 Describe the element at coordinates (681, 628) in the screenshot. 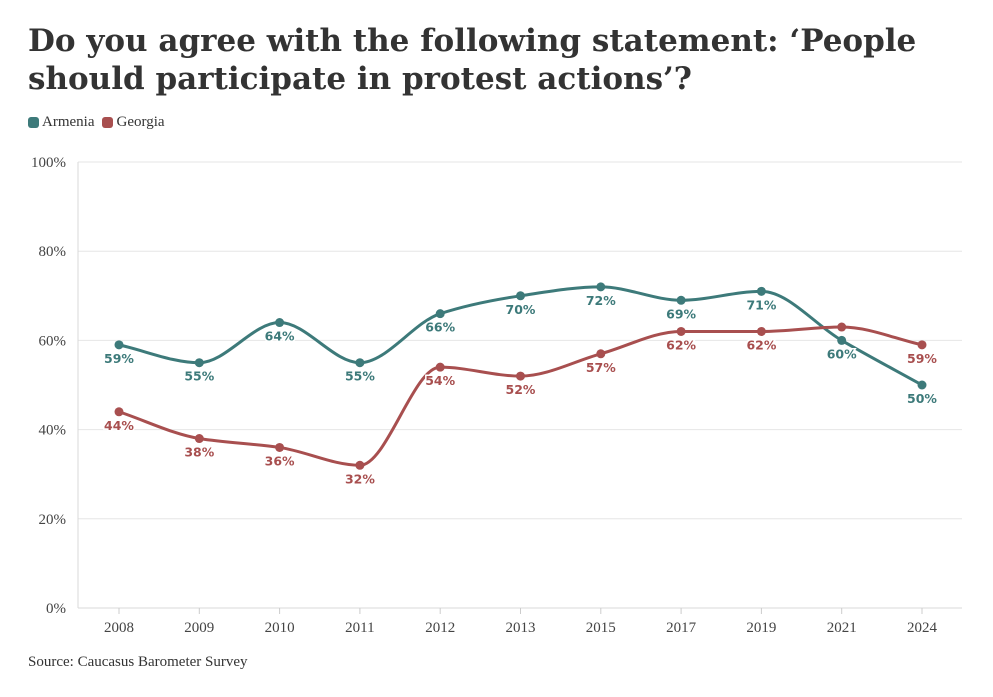

I see `x-tick-label: 2017` at that location.